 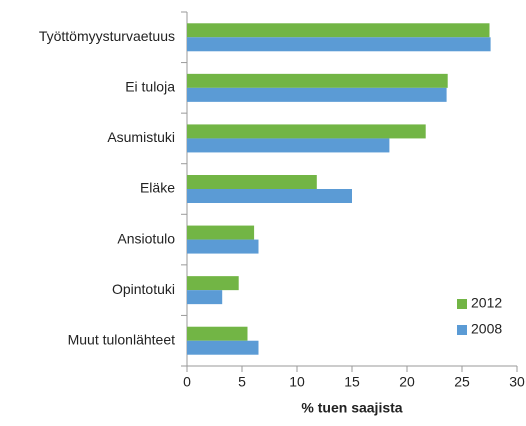 I want to click on x-tick-label: 10, so click(x=297, y=382).